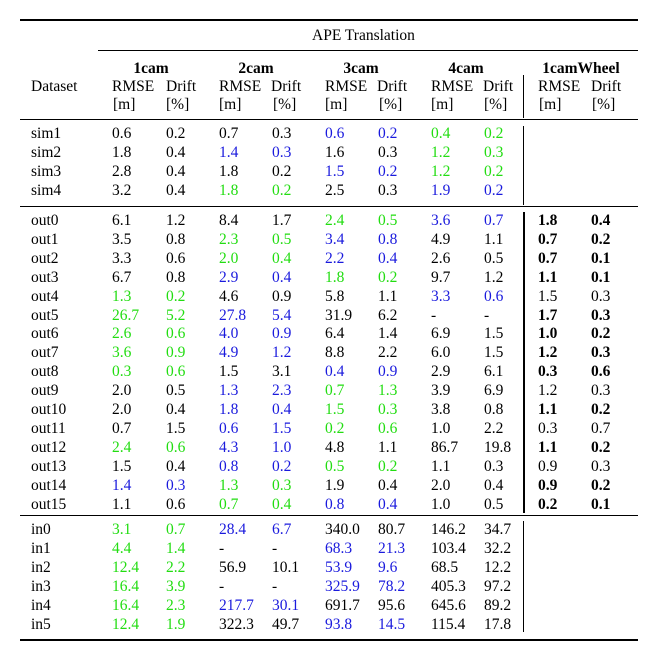 The width and height of the screenshot is (648, 651). What do you see at coordinates (392, 605) in the screenshot?
I see `drift-cell: 95.6` at bounding box center [392, 605].